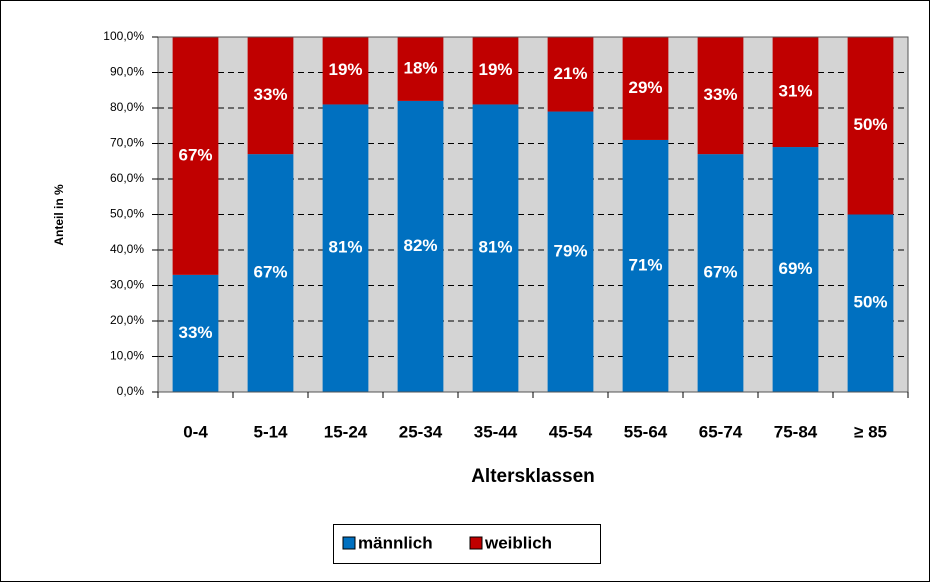 The height and width of the screenshot is (582, 930). What do you see at coordinates (127, 72) in the screenshot?
I see `y-tick-label: 90,0%` at bounding box center [127, 72].